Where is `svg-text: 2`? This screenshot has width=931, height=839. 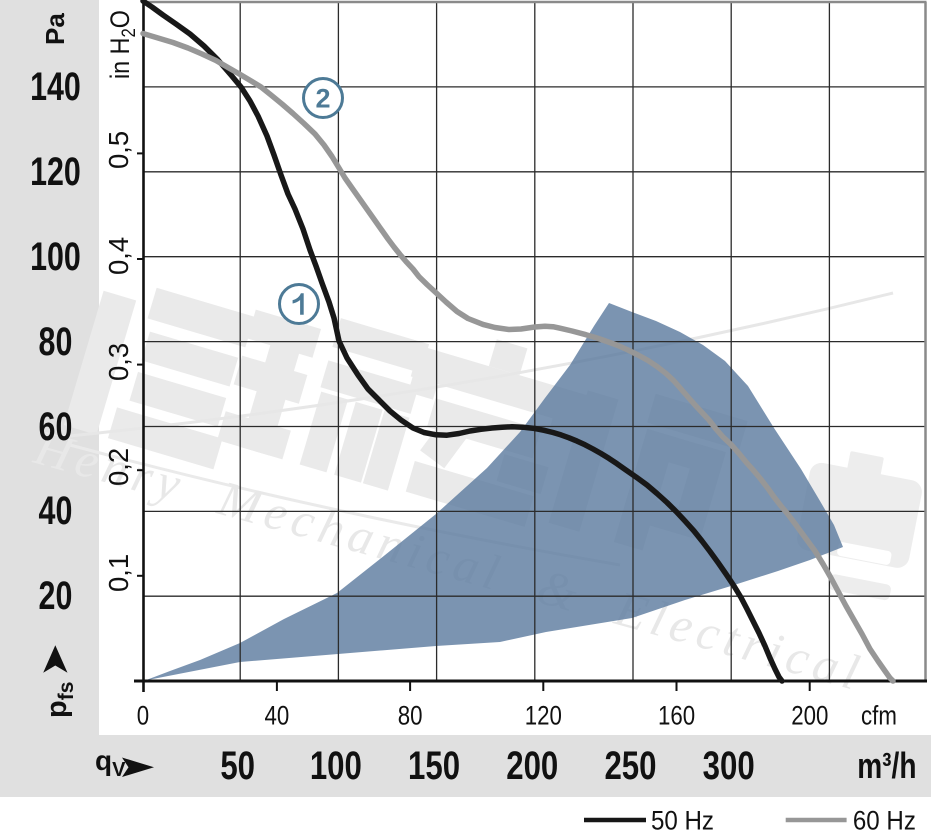
svg-text: 2 is located at coordinates (322, 99).